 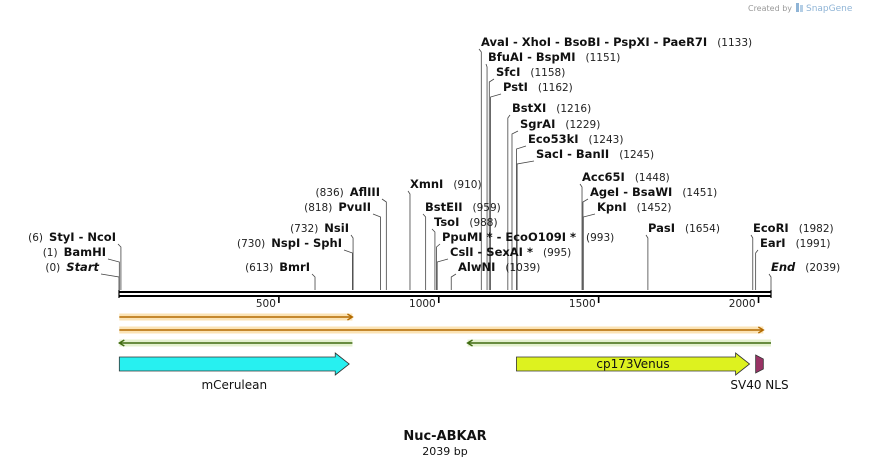 I want to click on site-position: (613), so click(x=259, y=268).